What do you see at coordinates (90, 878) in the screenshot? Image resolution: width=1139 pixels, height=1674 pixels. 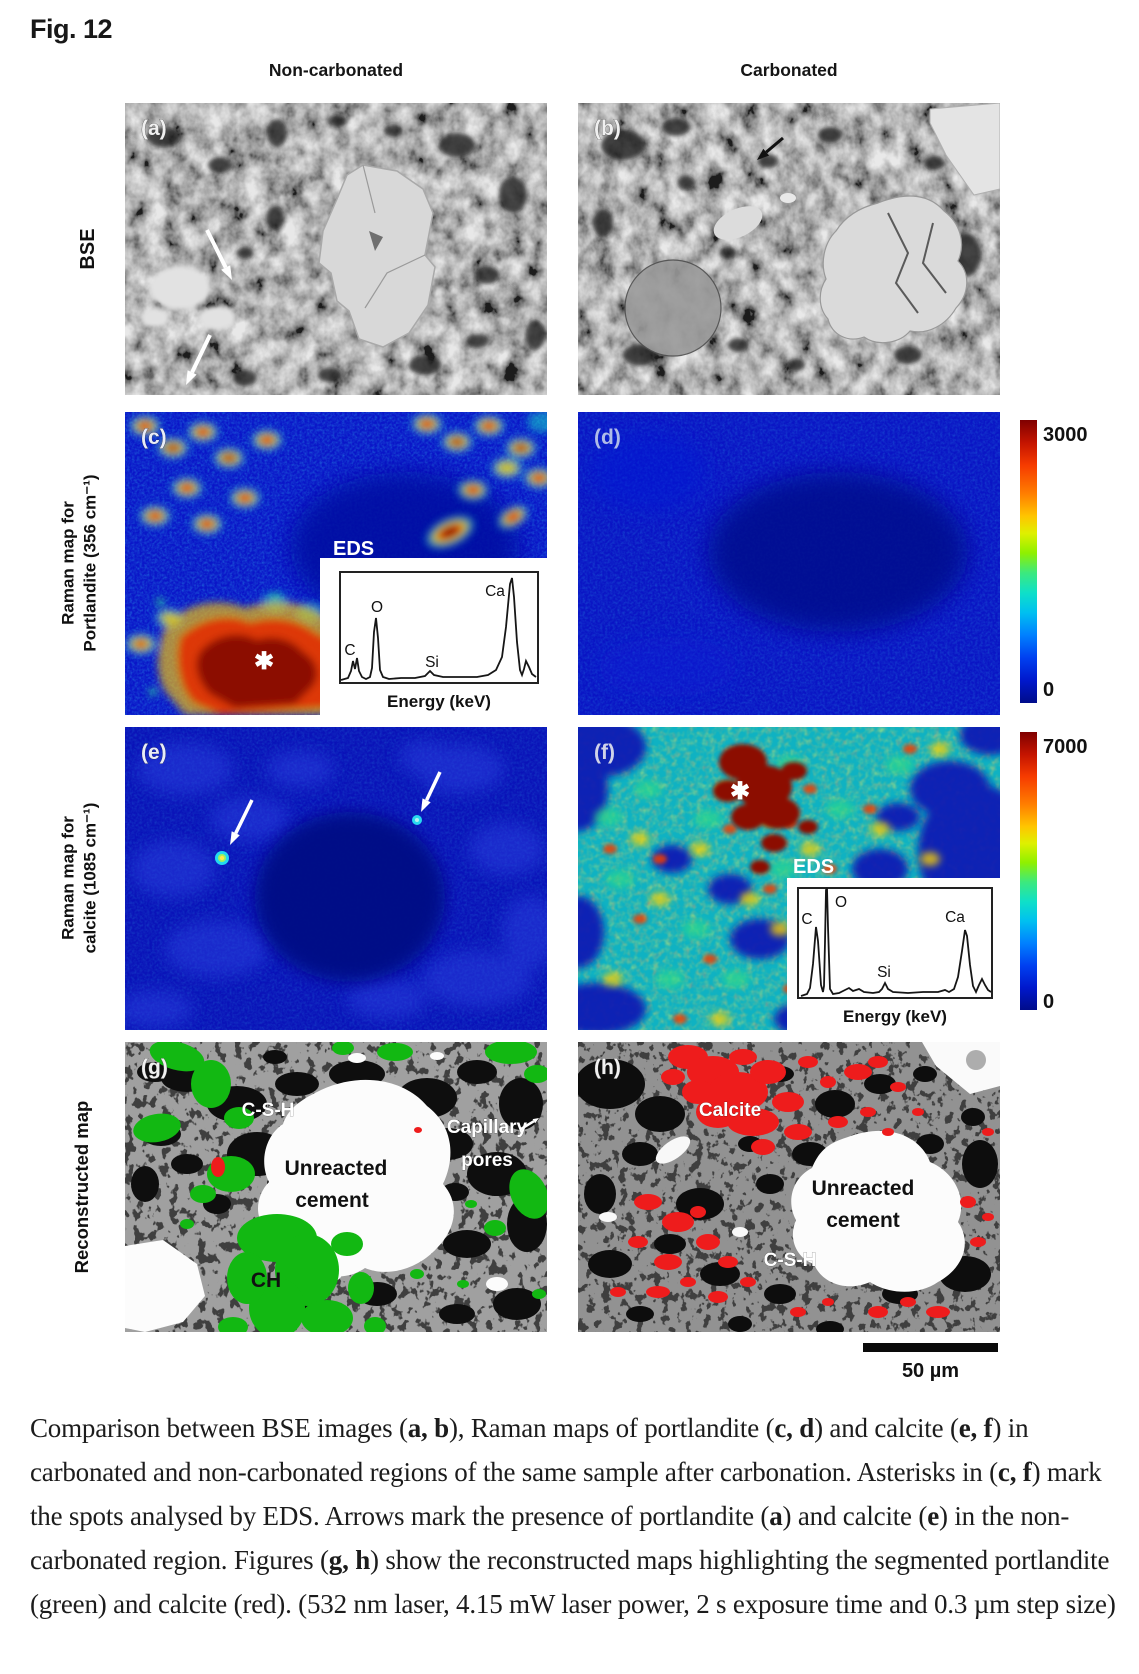 I see `row-label-text: calcite (1085 cm⁻¹)` at bounding box center [90, 878].